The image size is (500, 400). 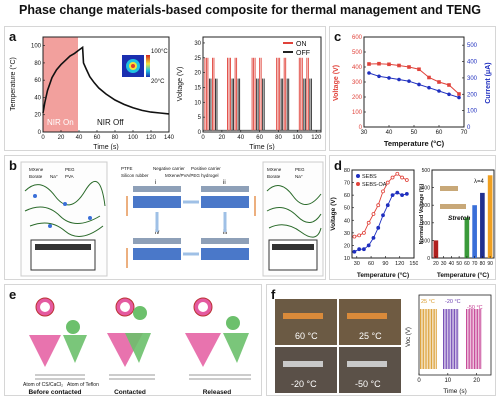 What do you see at coordinates (469, 128) in the screenshot?
I see `y-axis-right-tick-label: 0` at bounding box center [469, 128].